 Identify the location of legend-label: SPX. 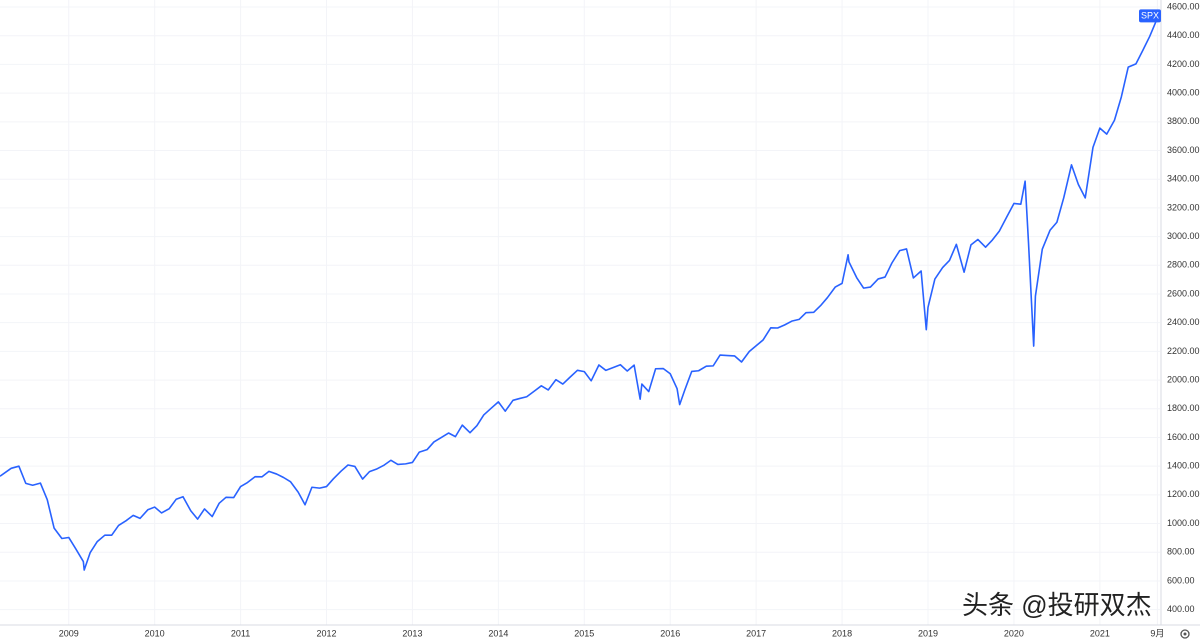
(1150, 16).